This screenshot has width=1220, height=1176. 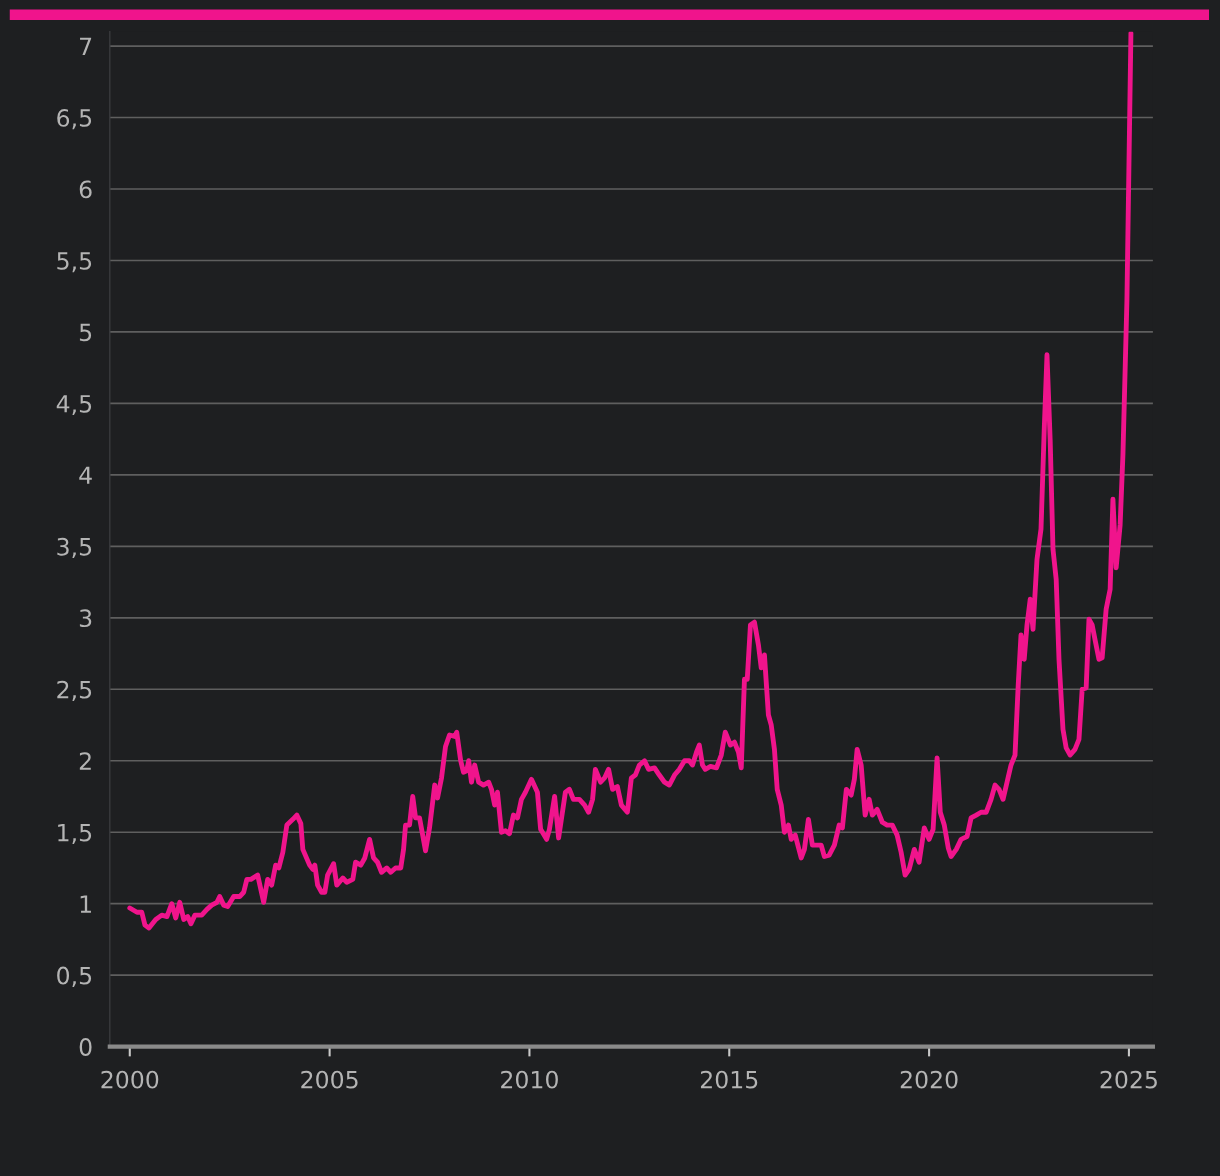 What do you see at coordinates (85, 904) in the screenshot?
I see `y-tick-label: 1` at bounding box center [85, 904].